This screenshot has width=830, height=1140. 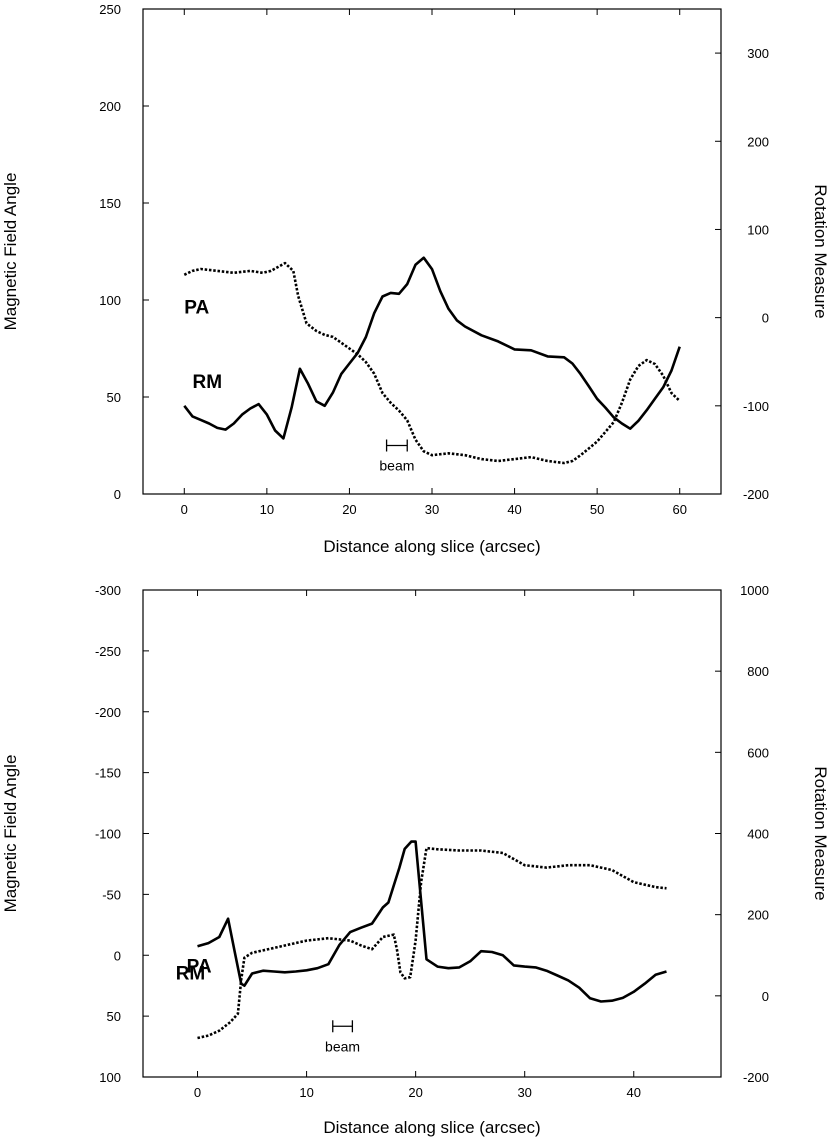 I want to click on y-tick-label: -300, so click(x=108, y=590).